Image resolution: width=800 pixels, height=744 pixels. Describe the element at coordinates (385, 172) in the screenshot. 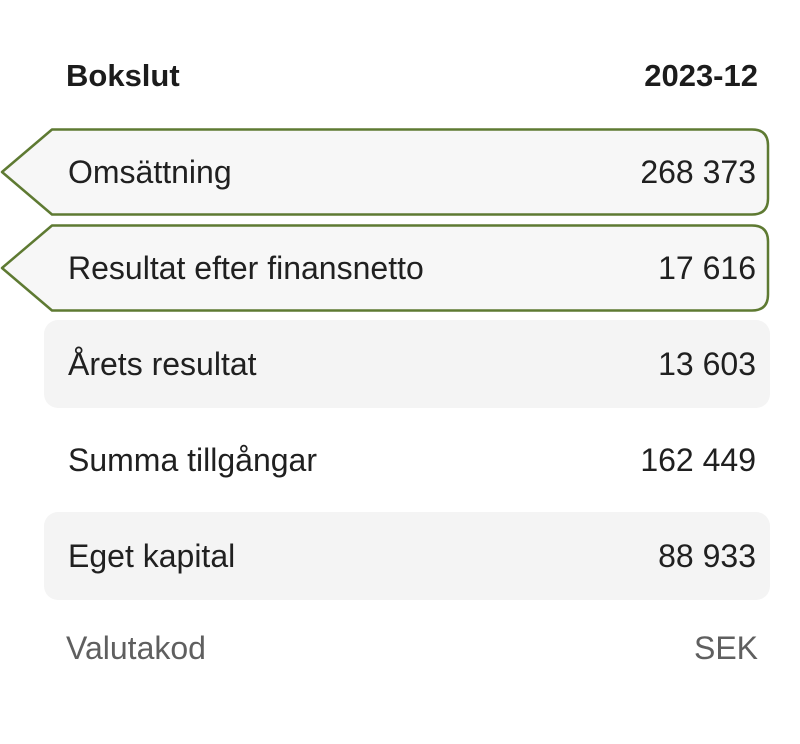

I see `row-omsattning: Omsättning 268 373` at that location.